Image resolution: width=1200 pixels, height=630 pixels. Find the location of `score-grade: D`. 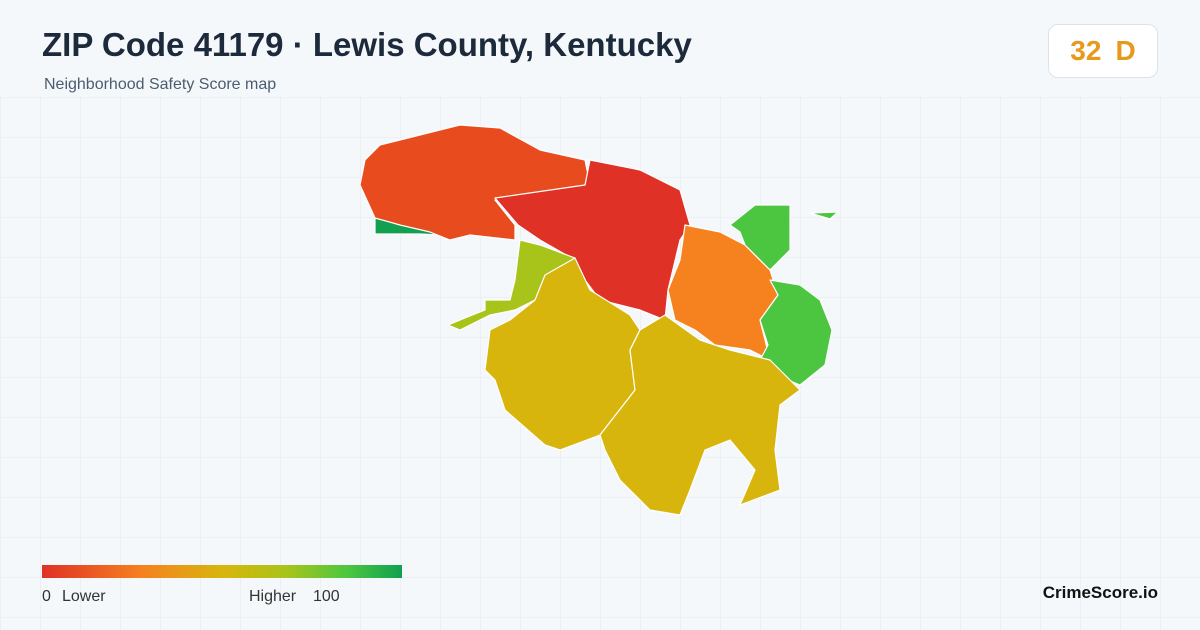

score-grade: D is located at coordinates (1125, 50).